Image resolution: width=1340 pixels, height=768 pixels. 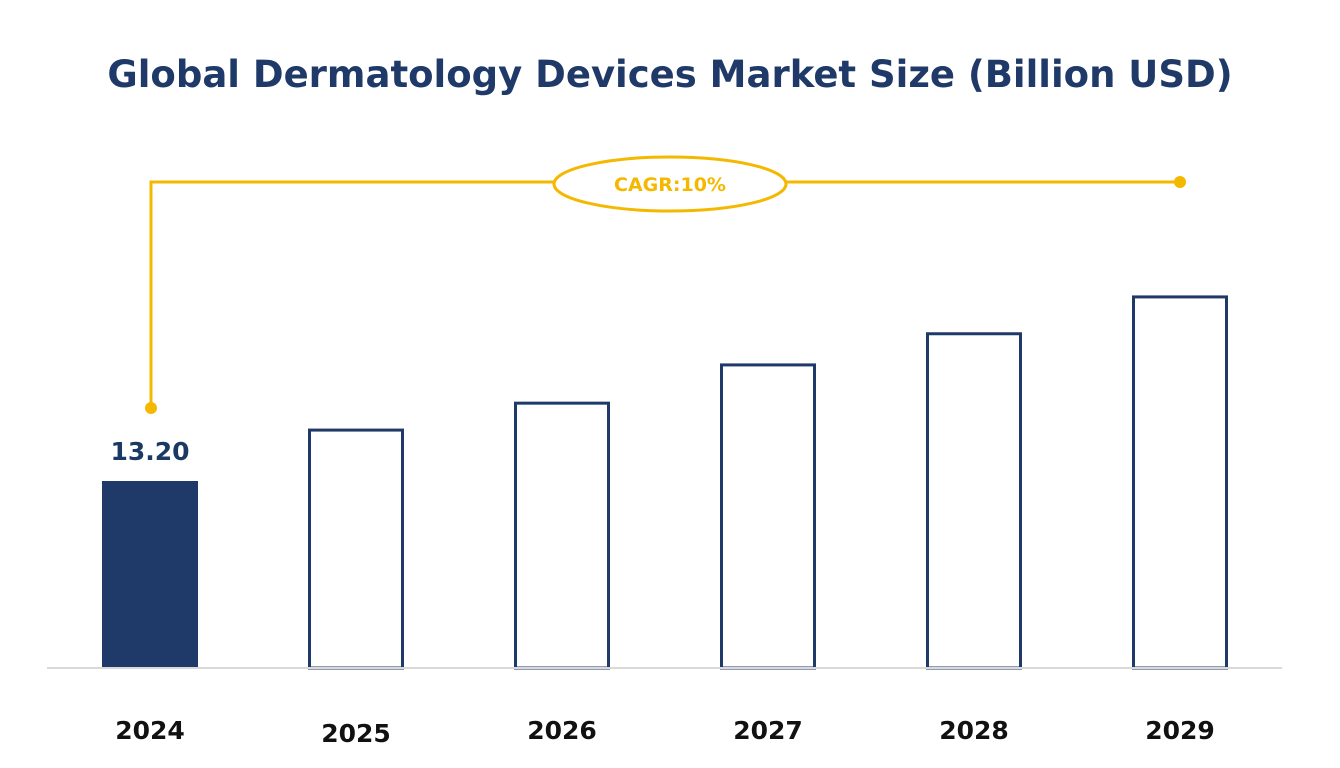 I want to click on bar-2027, so click(x=768, y=516).